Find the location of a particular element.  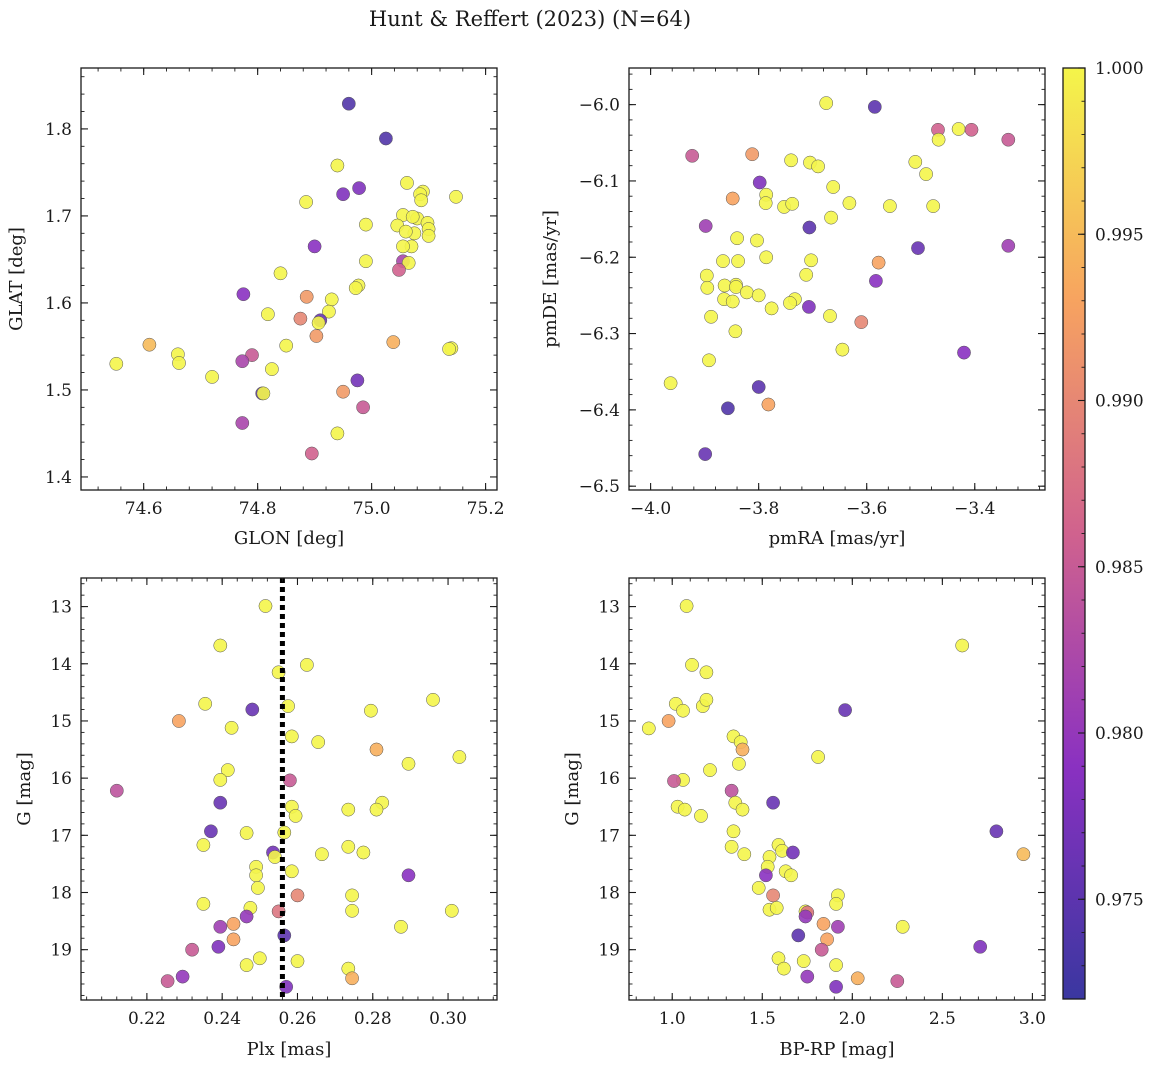

ylabel-glon-glat: GLAT [deg] is located at coordinates (16, 279).